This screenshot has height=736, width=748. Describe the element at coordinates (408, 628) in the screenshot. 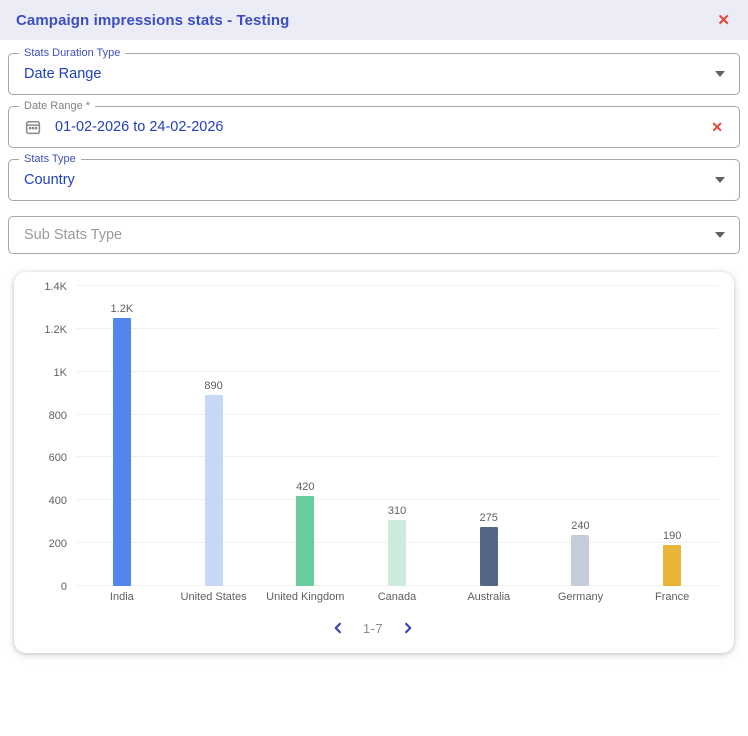

I see `chevron-right-icon` at that location.